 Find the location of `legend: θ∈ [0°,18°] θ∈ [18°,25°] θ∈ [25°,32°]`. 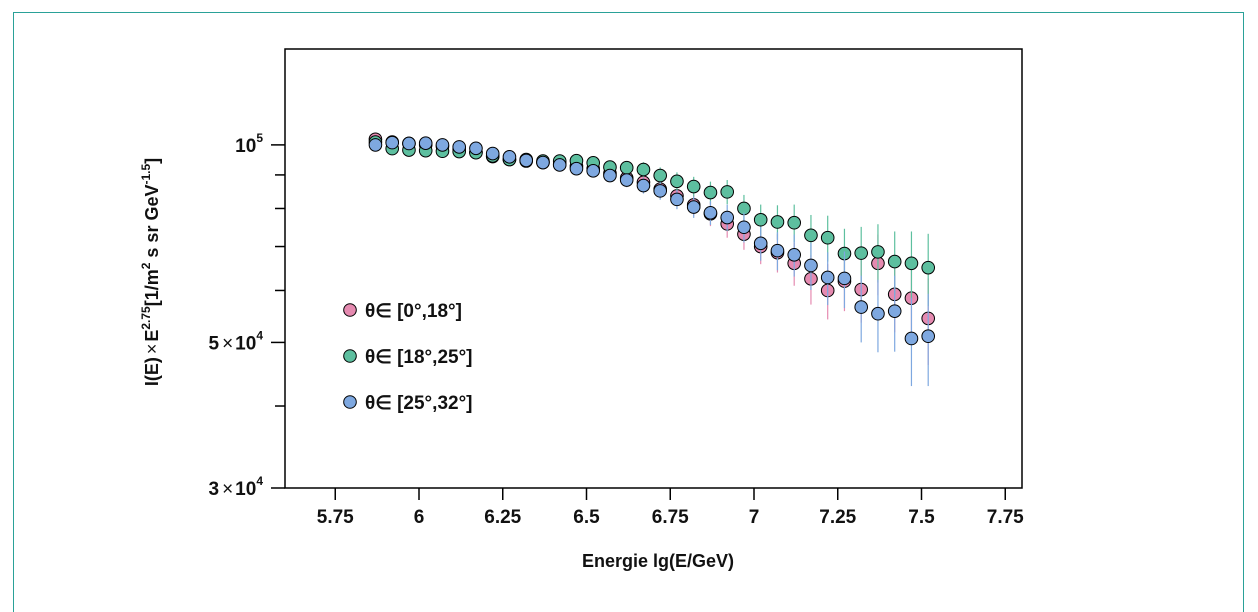

legend: θ∈ [0°,18°] θ∈ [18°,25°] θ∈ [25°,32°] is located at coordinates (408, 357).